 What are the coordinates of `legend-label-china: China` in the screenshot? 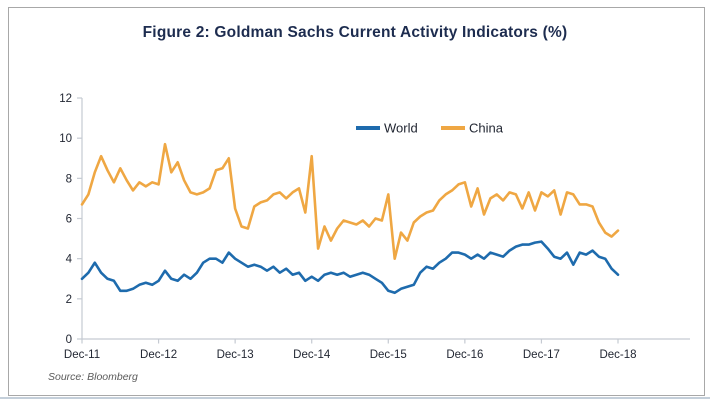 It's located at (486, 128).